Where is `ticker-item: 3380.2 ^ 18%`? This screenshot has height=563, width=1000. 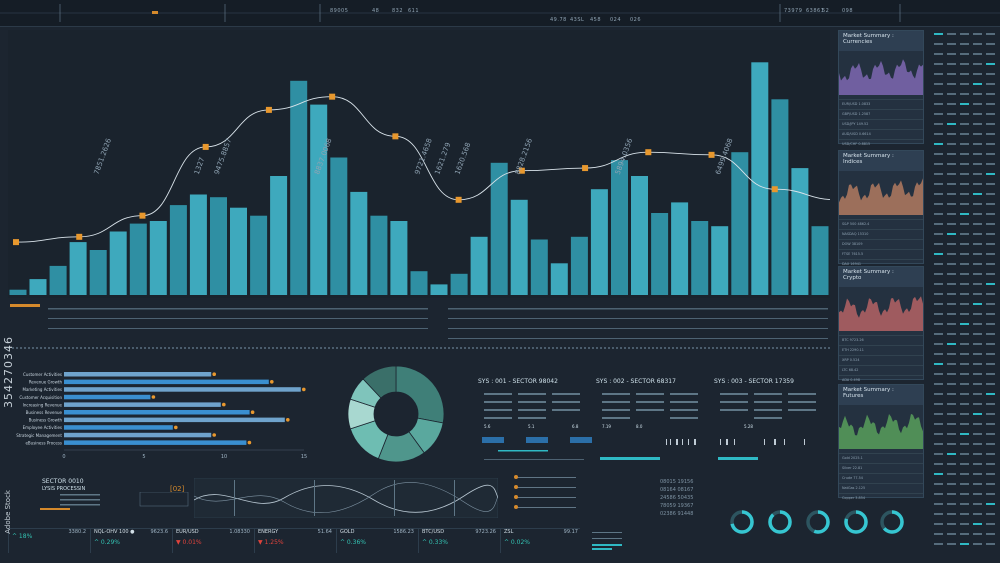
ticker-item: 3380.2 ^ 18% is located at coordinates (49, 541).